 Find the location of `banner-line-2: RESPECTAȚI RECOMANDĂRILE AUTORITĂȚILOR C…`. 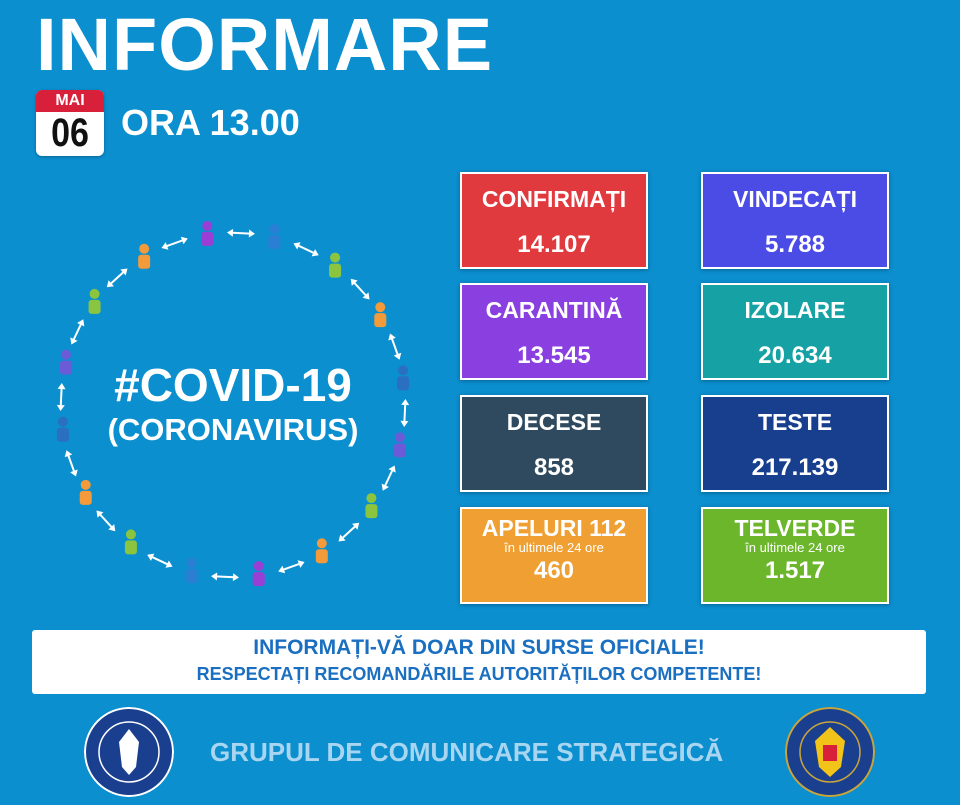

banner-line-2: RESPECTAȚI RECOMANDĂRILE AUTORITĂȚILOR C… is located at coordinates (479, 674).